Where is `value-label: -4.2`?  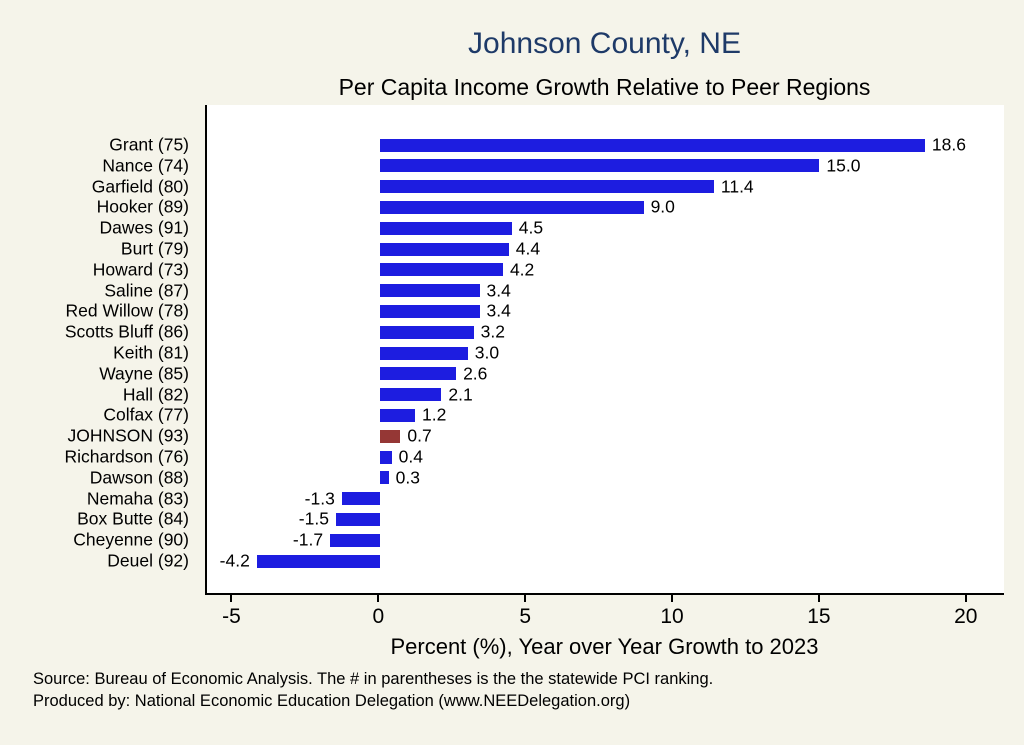
value-label: -4.2 is located at coordinates (234, 560).